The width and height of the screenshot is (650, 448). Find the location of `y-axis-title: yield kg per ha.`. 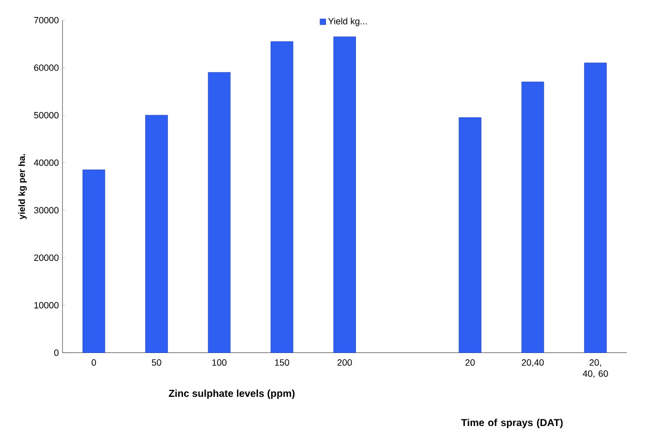

y-axis-title: yield kg per ha. is located at coordinates (22, 187).